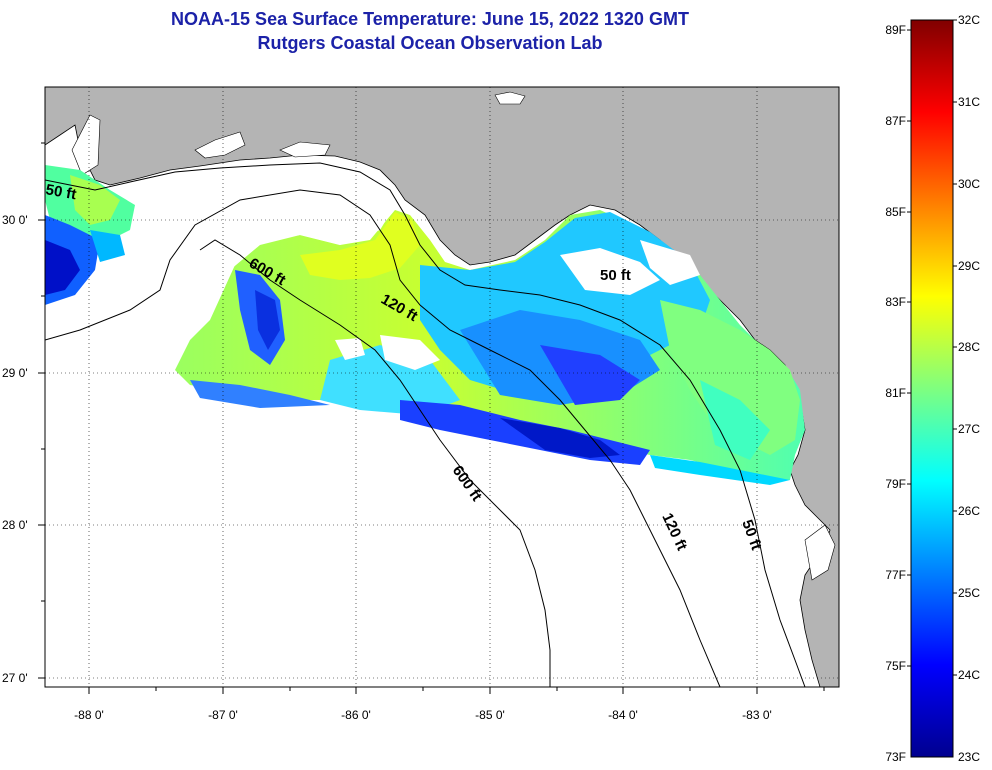 Image resolution: width=992 pixels, height=770 pixels. What do you see at coordinates (15, 373) in the screenshot?
I see `latitude-label: 29 0'` at bounding box center [15, 373].